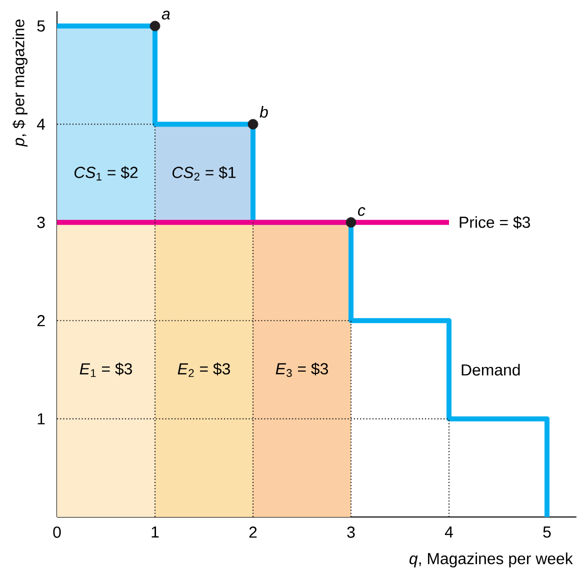  Describe the element at coordinates (41, 418) in the screenshot. I see `y-tick-label: 1` at that location.